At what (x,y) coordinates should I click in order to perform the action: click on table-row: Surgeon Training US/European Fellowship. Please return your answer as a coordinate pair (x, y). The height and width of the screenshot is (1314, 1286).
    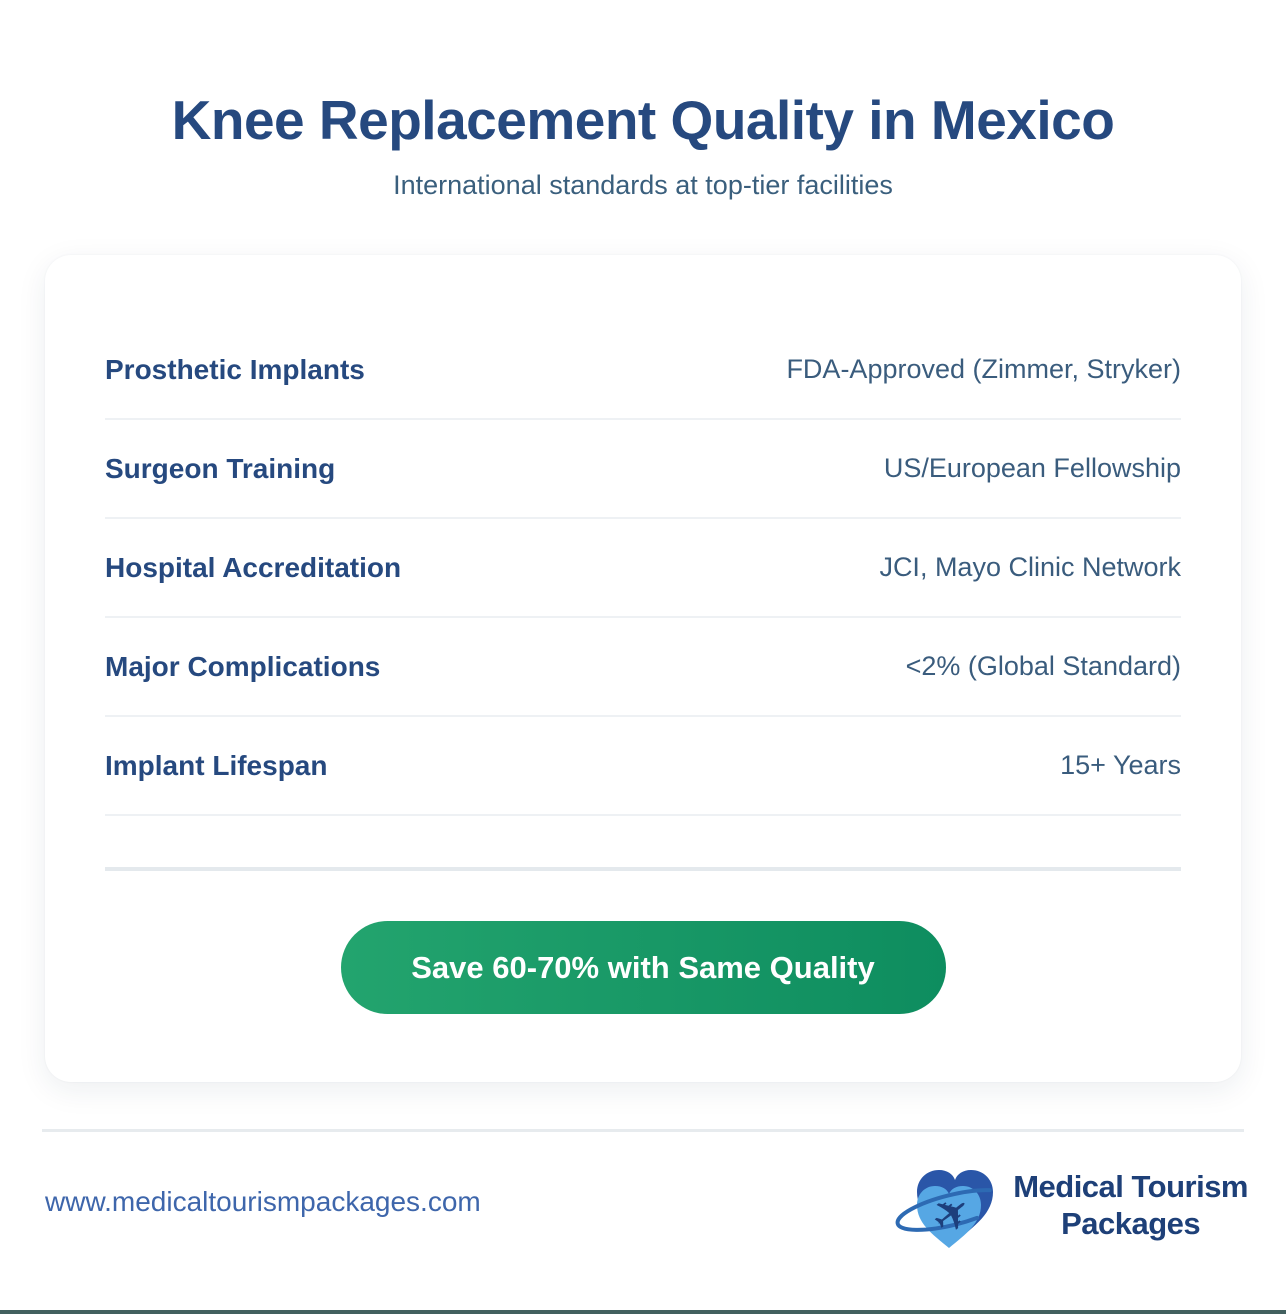
    Looking at the image, I should click on (643, 469).